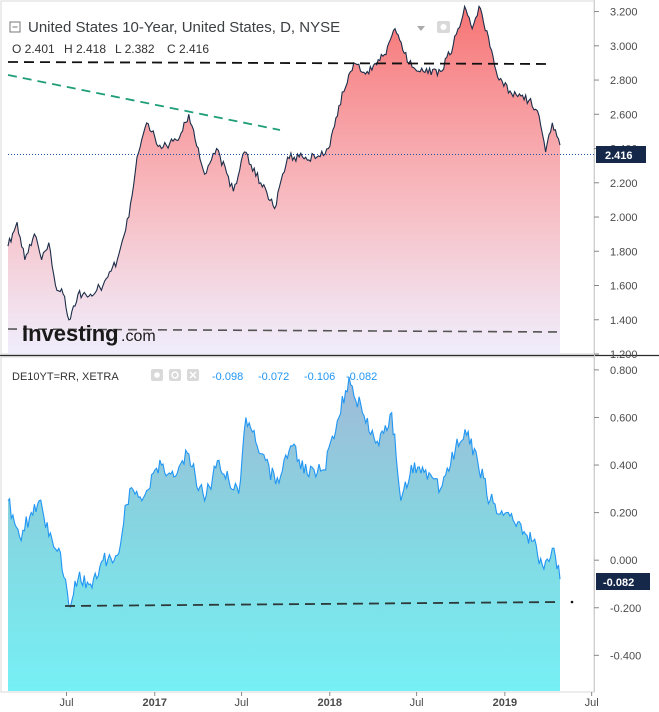 The width and height of the screenshot is (659, 712). I want to click on sub-value-2: -0.072, so click(273, 377).